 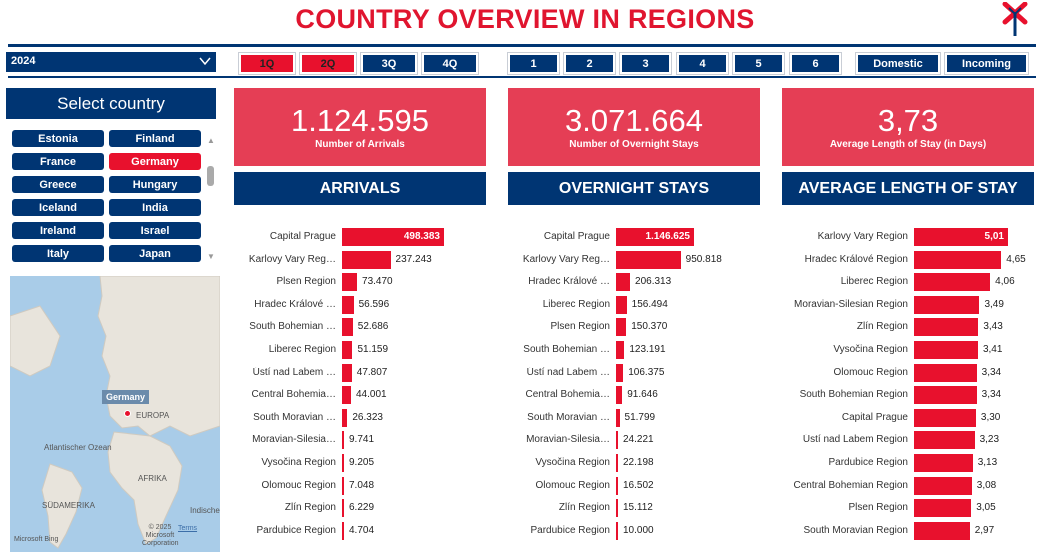 What do you see at coordinates (58, 230) in the screenshot?
I see `country-button-ireland: Ireland` at bounding box center [58, 230].